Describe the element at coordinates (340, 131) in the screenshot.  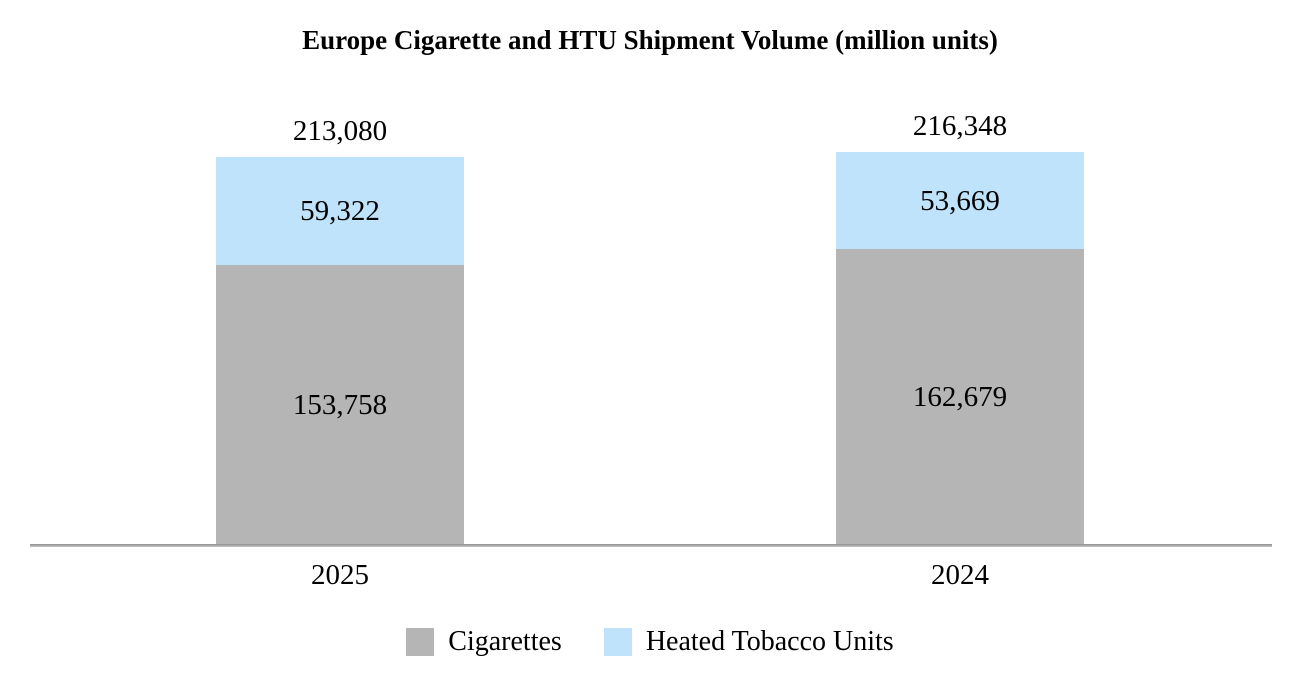
I see `bar-total-label-2025: 213,080` at that location.